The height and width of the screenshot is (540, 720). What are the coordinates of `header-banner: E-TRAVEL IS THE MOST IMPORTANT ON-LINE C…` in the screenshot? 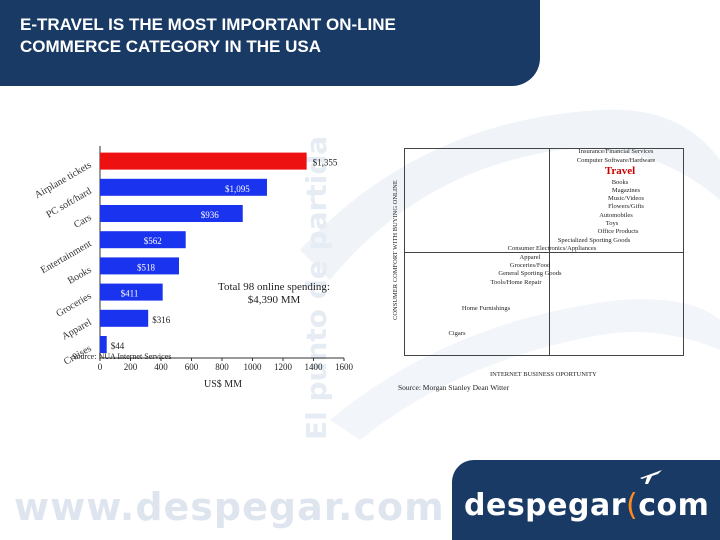 It's located at (270, 43).